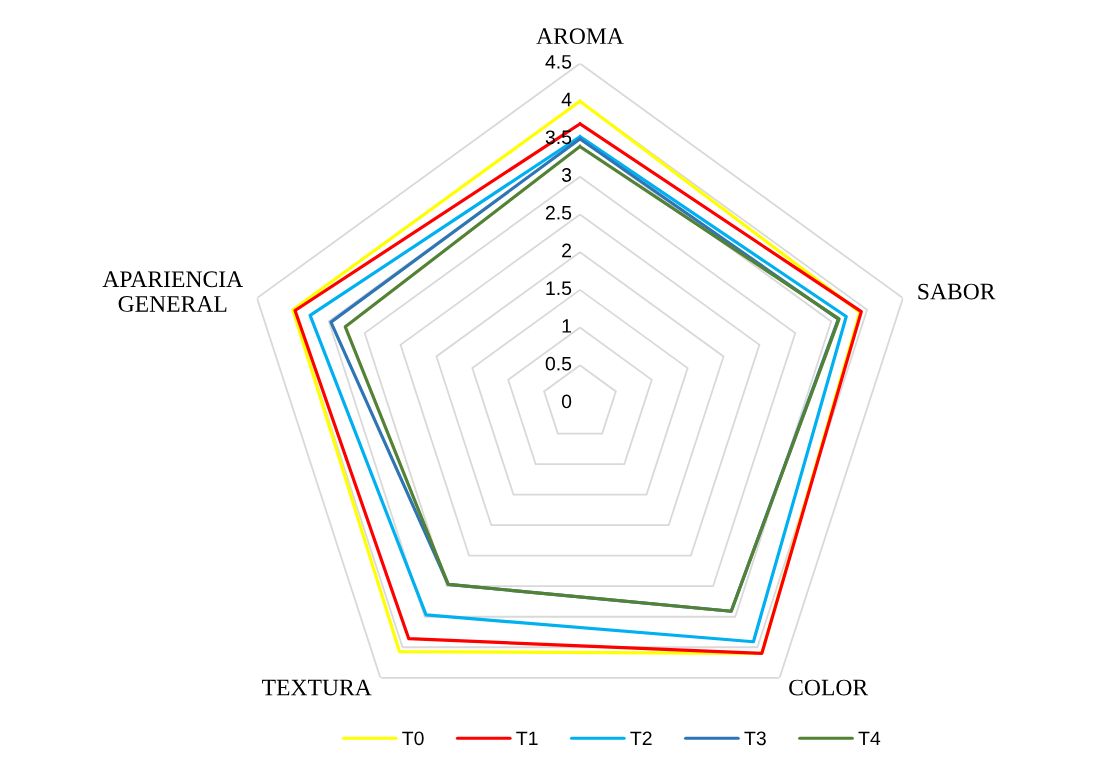  Describe the element at coordinates (413, 738) in the screenshot. I see `legend-label: T0` at that location.